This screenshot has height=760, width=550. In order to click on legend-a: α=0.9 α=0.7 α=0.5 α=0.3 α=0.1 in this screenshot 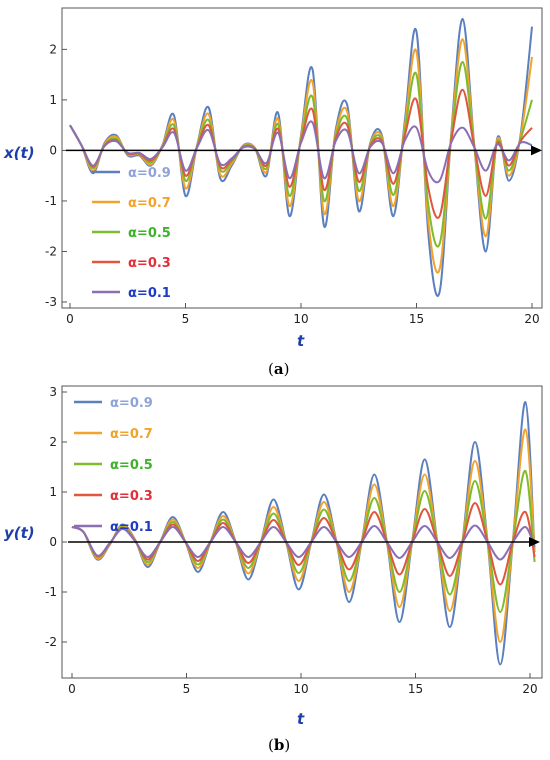, I will do `click(131, 233)`.